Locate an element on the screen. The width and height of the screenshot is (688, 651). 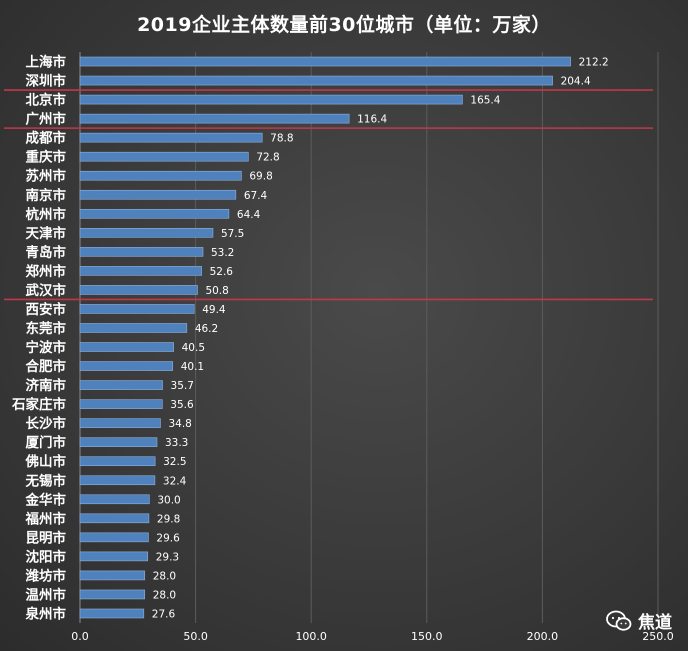
category-label: 厦门市 is located at coordinates (46, 442).